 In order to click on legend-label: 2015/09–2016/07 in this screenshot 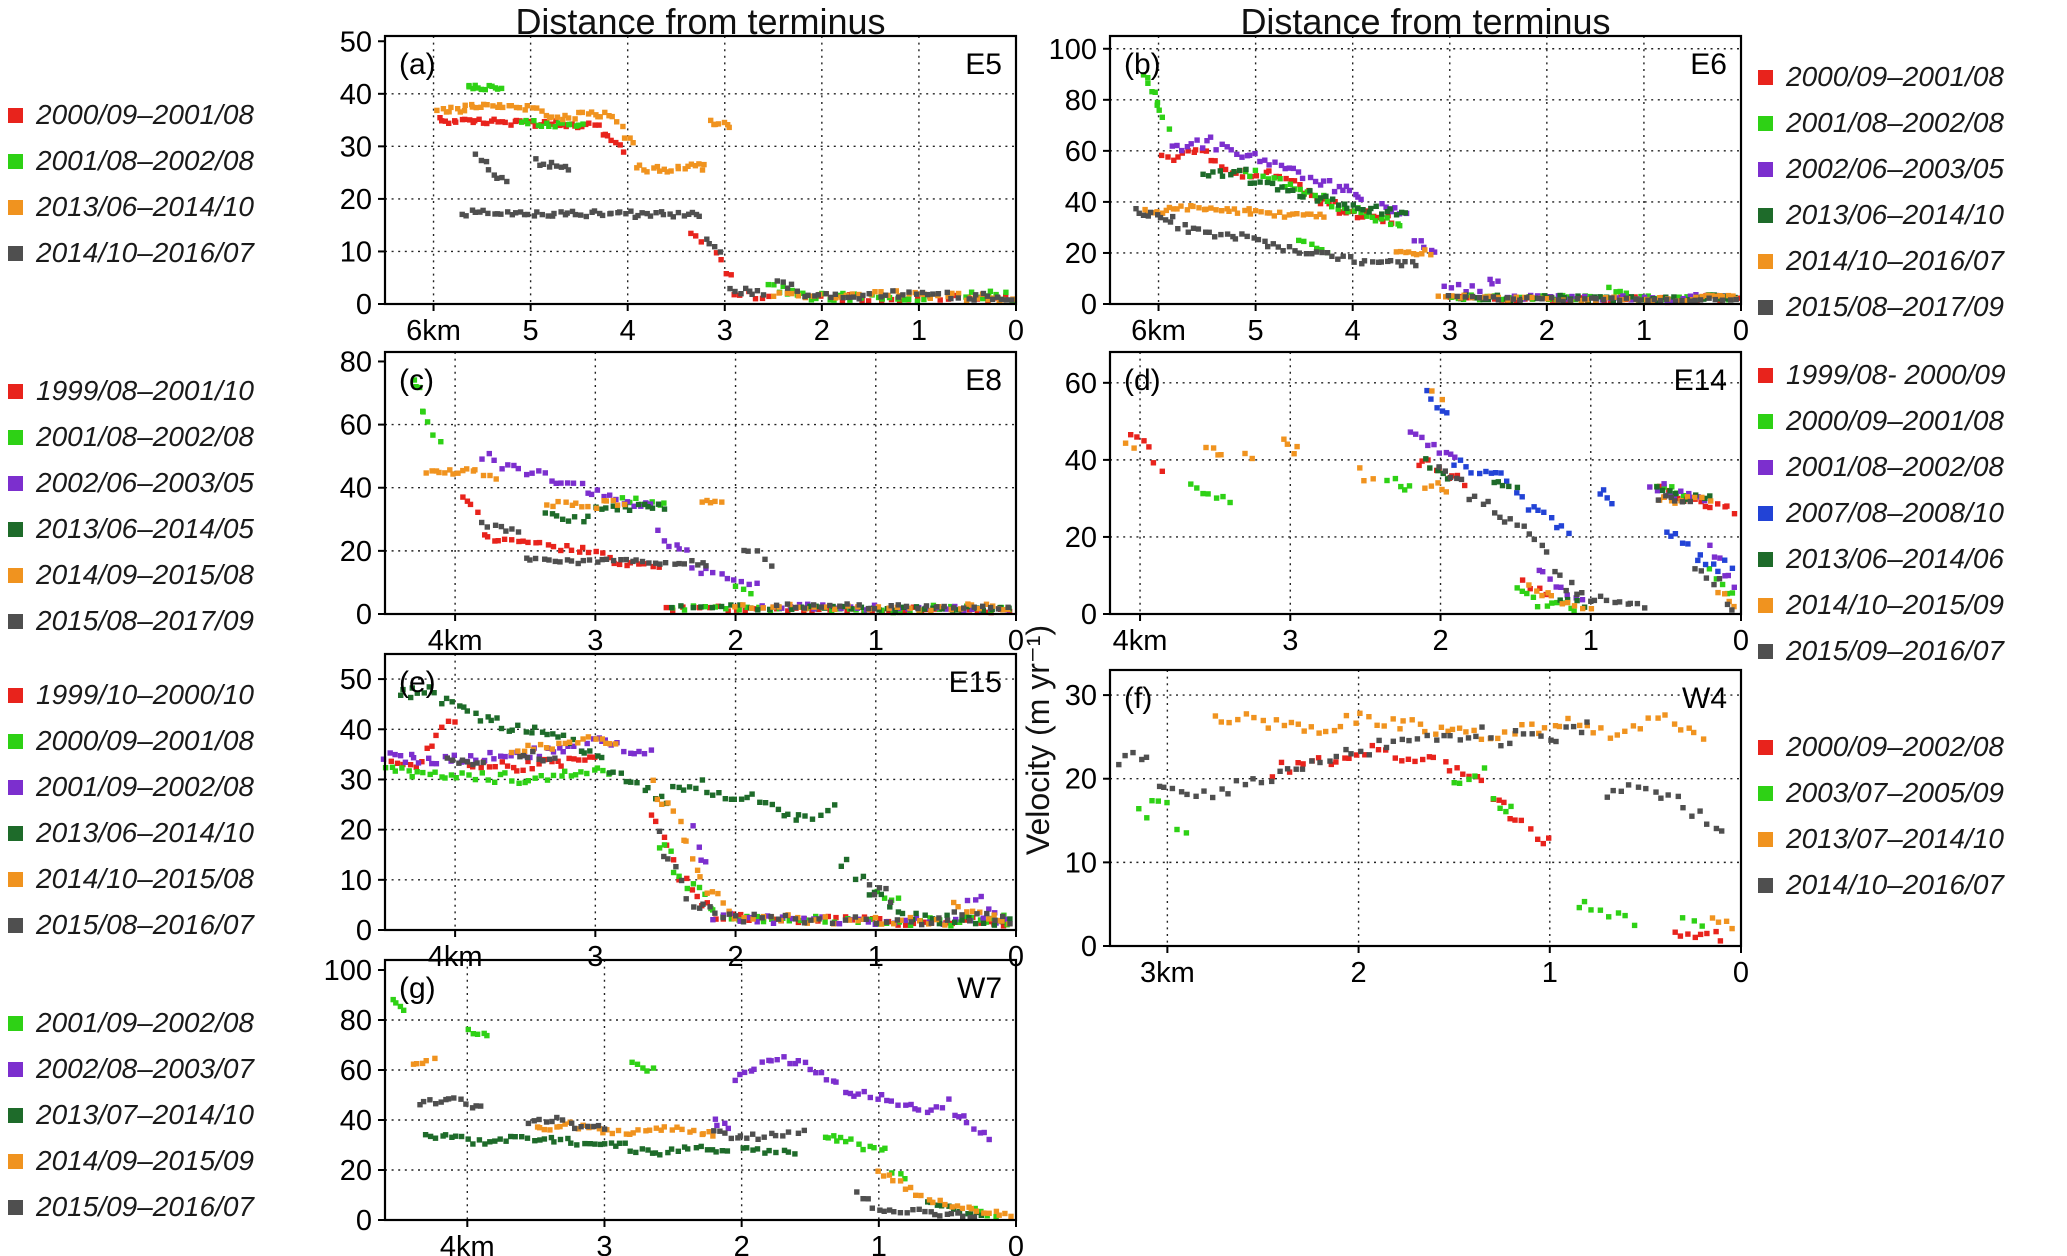, I will do `click(1895, 650)`.